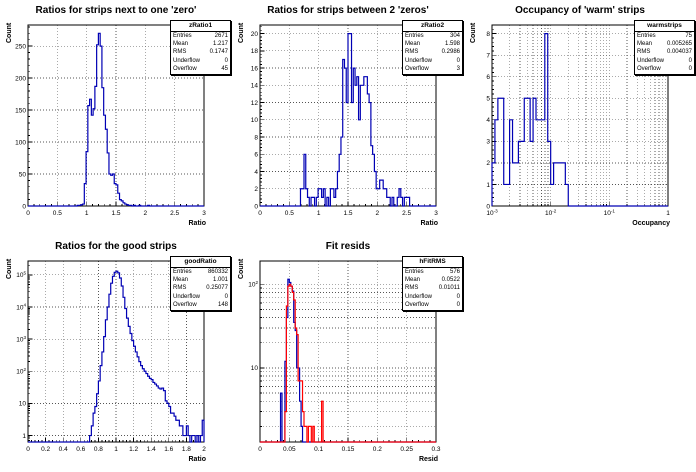  I want to click on axis-tick-label: 0.8, so click(98, 449).